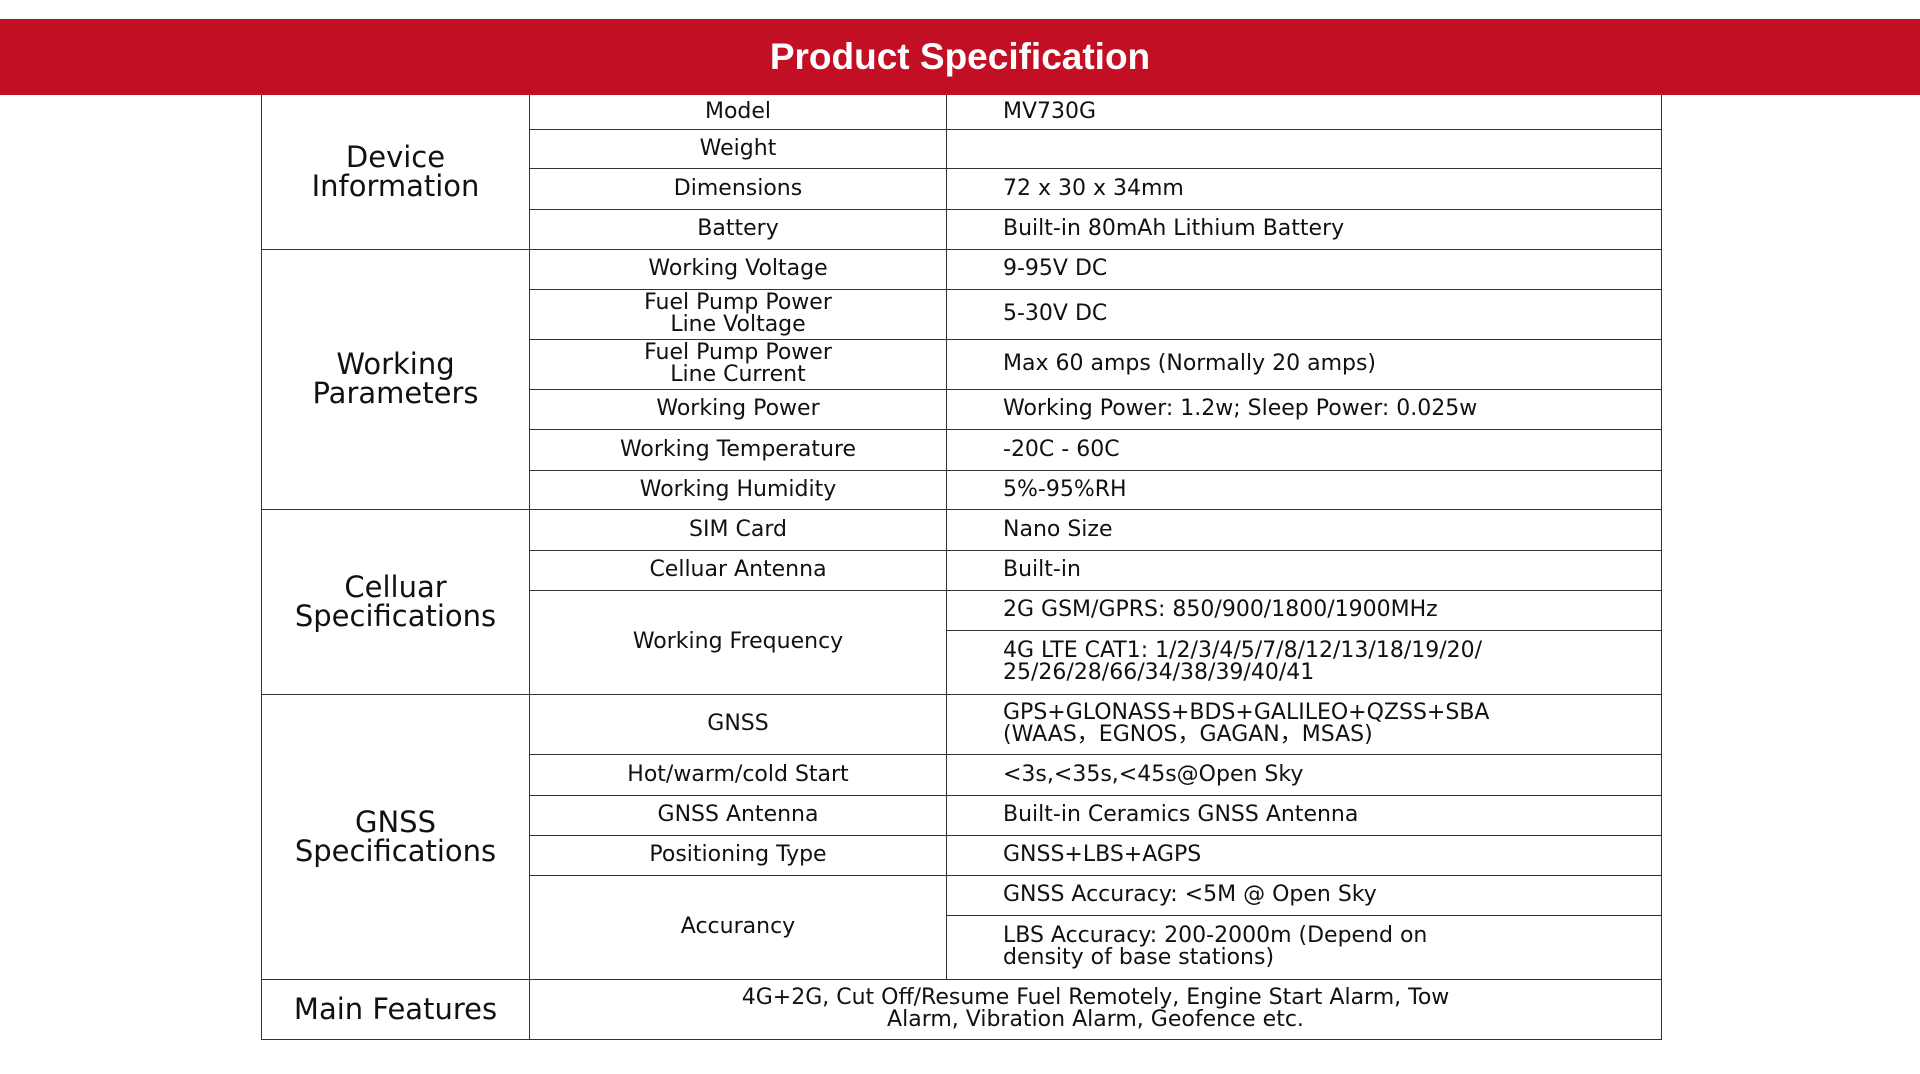 The height and width of the screenshot is (1074, 1920). I want to click on spec-key: SIM Card, so click(738, 529).